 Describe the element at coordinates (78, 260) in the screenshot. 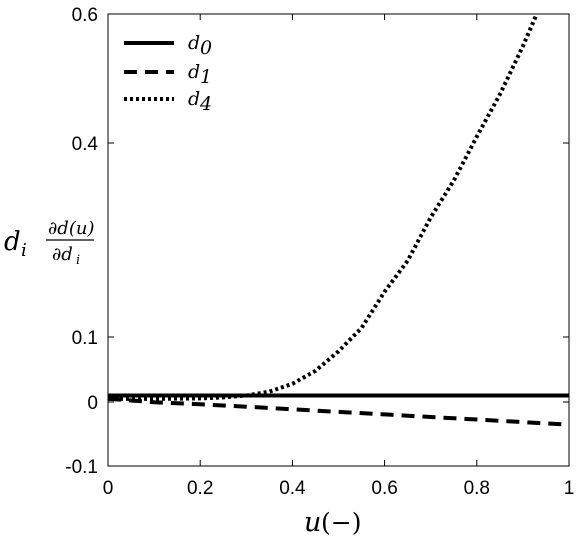

I see `y-label-denominator-subscript: i` at that location.